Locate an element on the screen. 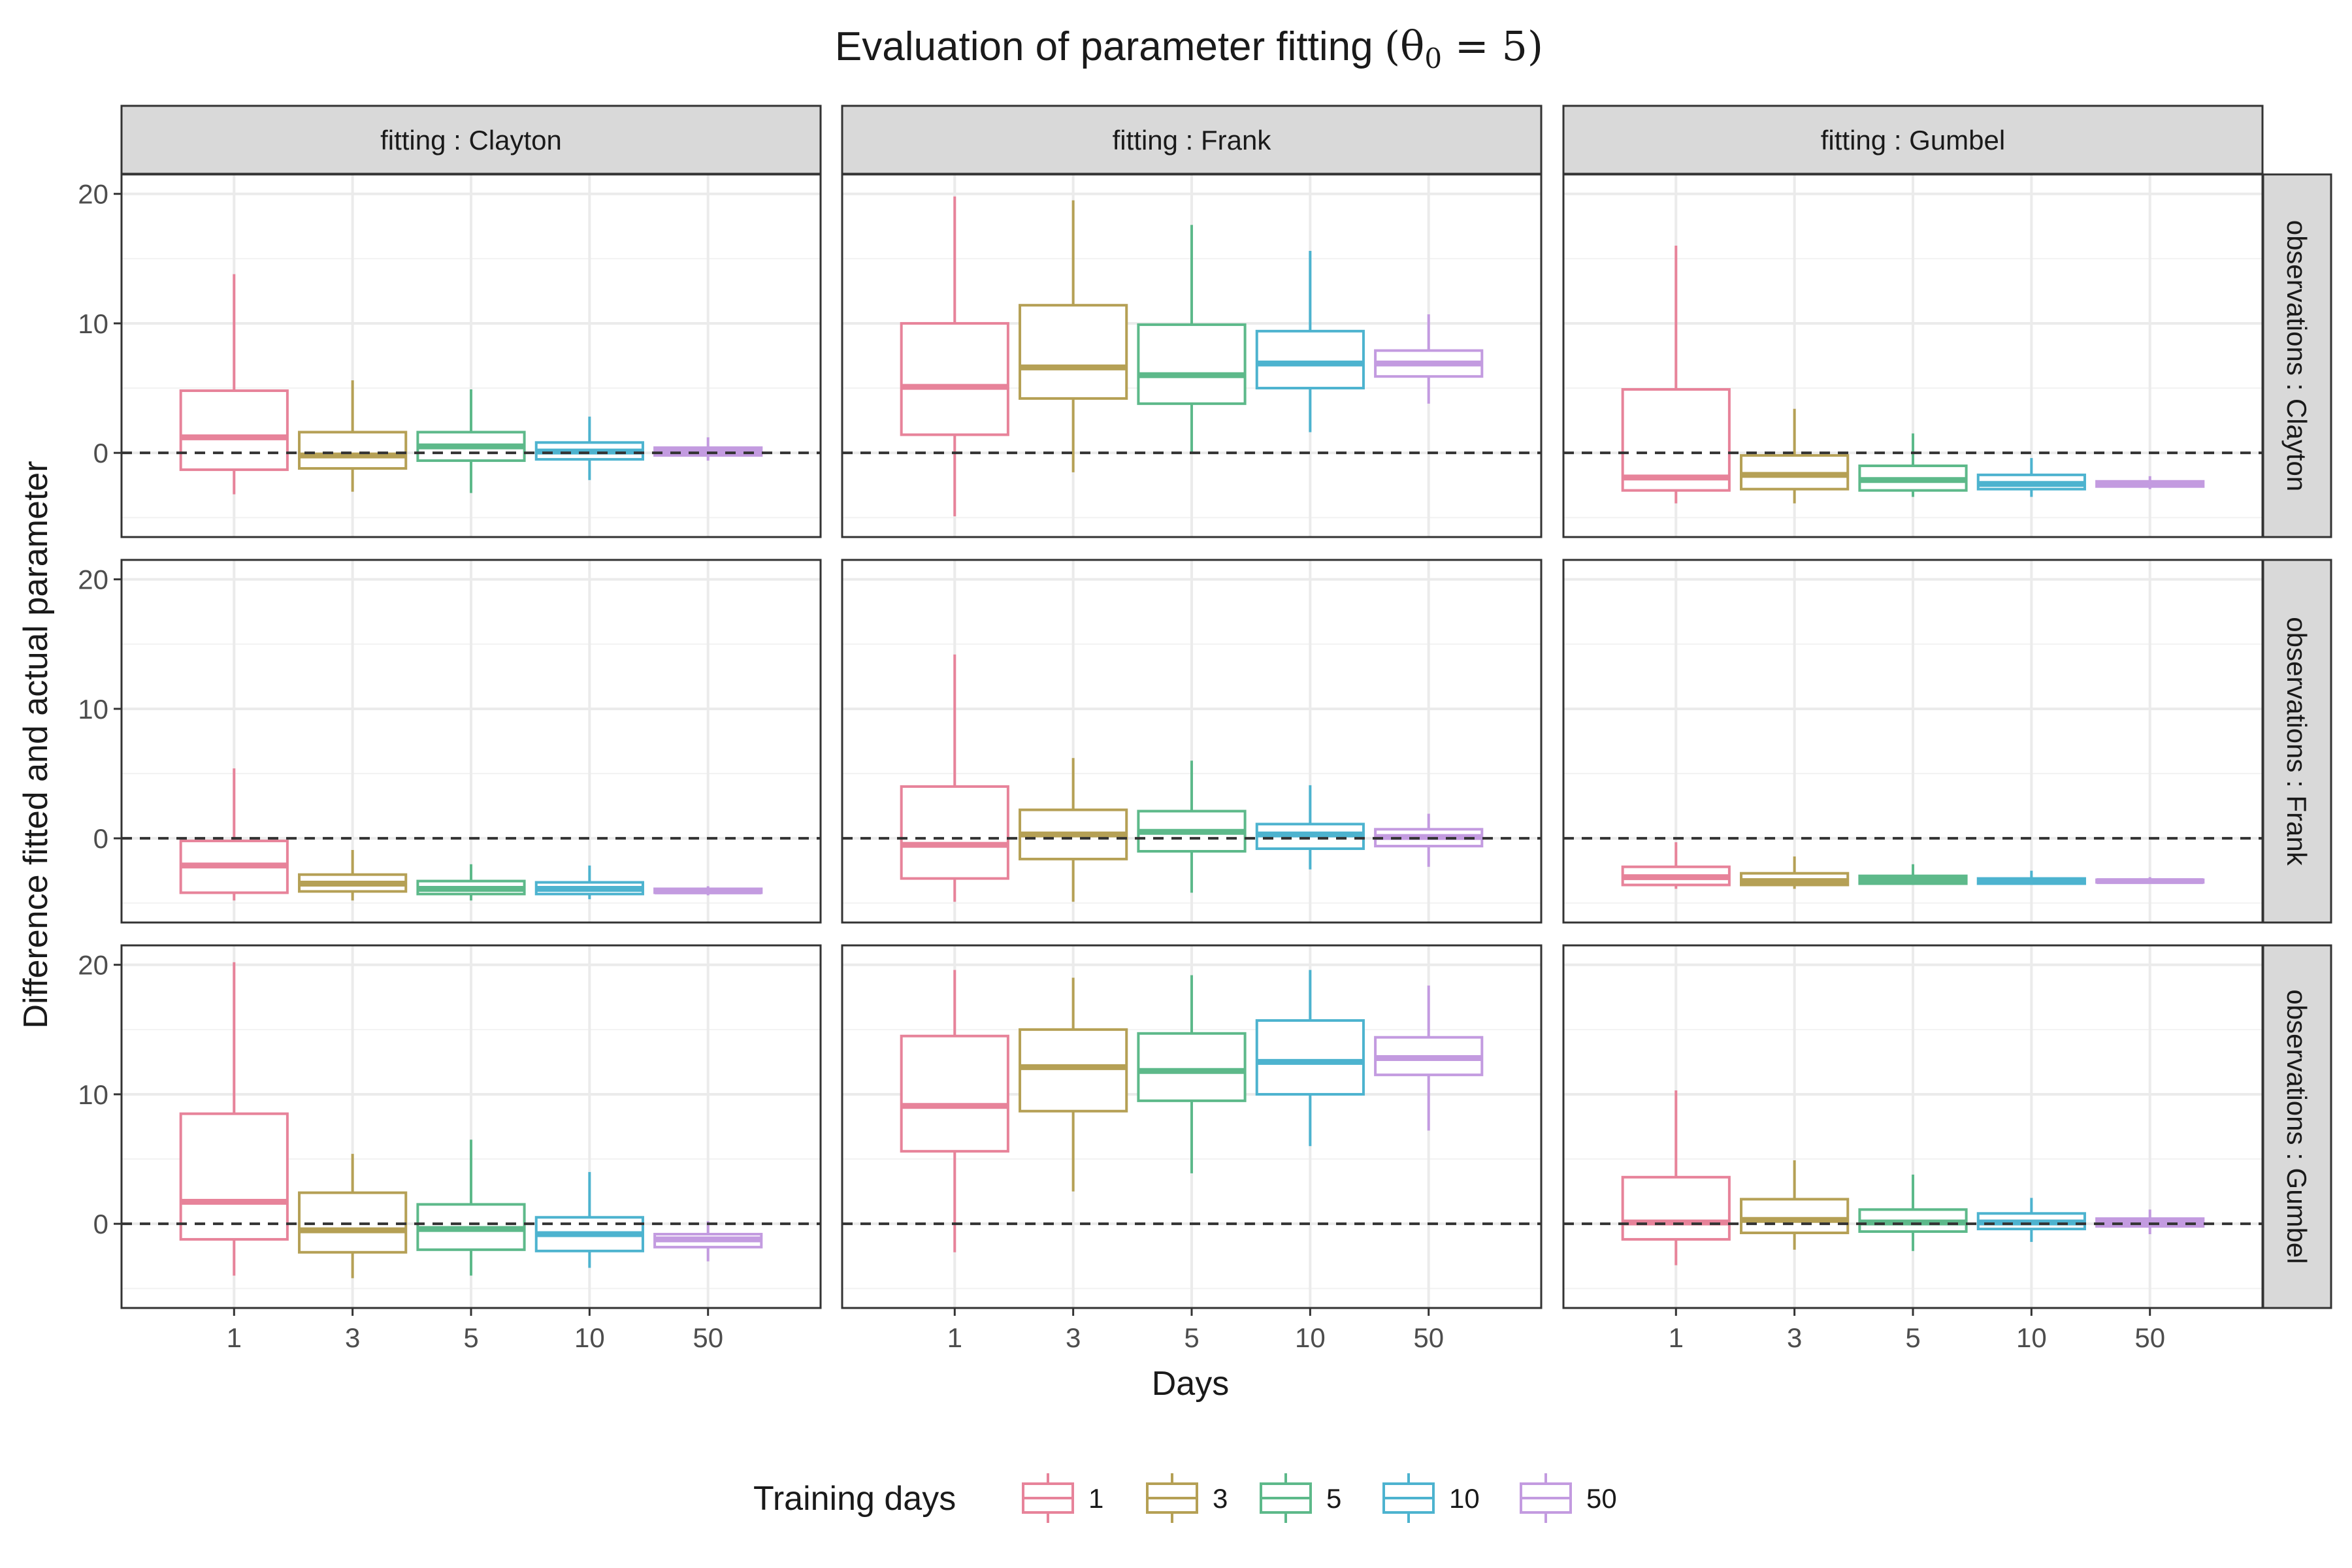 This screenshot has width=2352, height=1568. column-strip-label: fitting : Frank is located at coordinates (1192, 140).